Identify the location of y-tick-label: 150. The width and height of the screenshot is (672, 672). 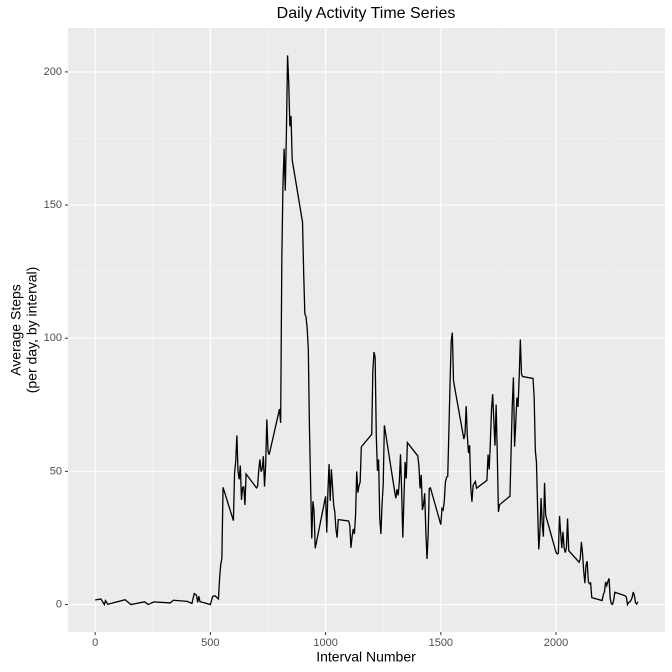
(53, 205).